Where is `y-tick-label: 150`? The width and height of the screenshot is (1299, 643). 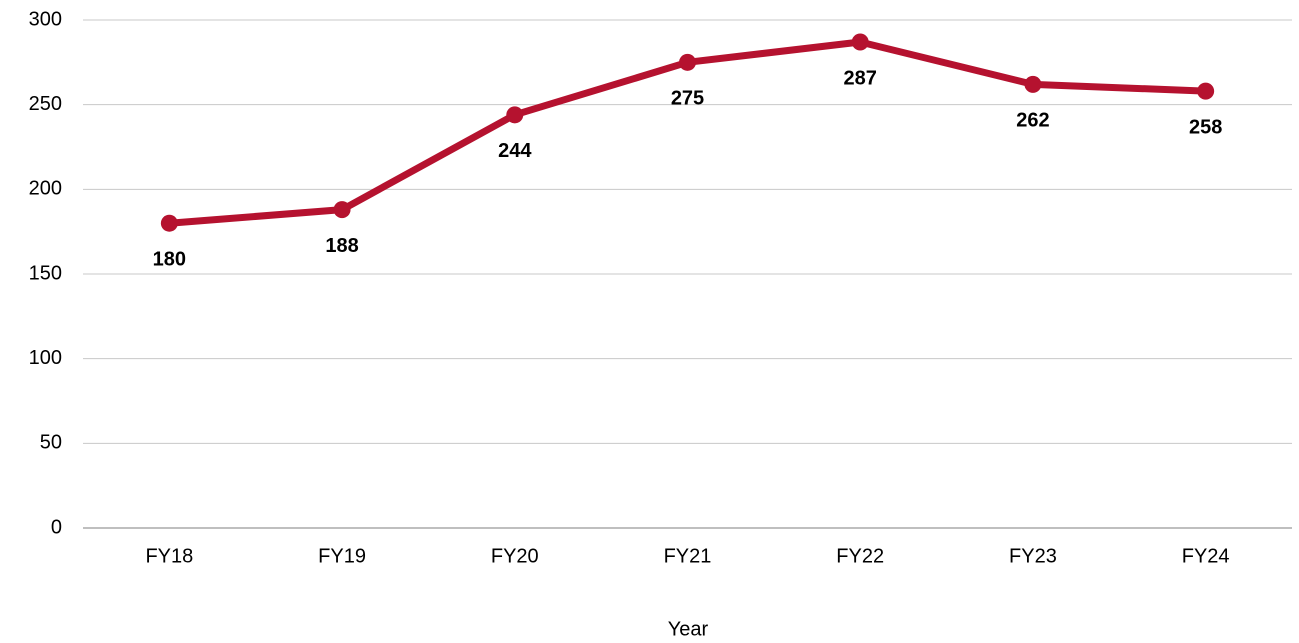 y-tick-label: 150 is located at coordinates (45, 273).